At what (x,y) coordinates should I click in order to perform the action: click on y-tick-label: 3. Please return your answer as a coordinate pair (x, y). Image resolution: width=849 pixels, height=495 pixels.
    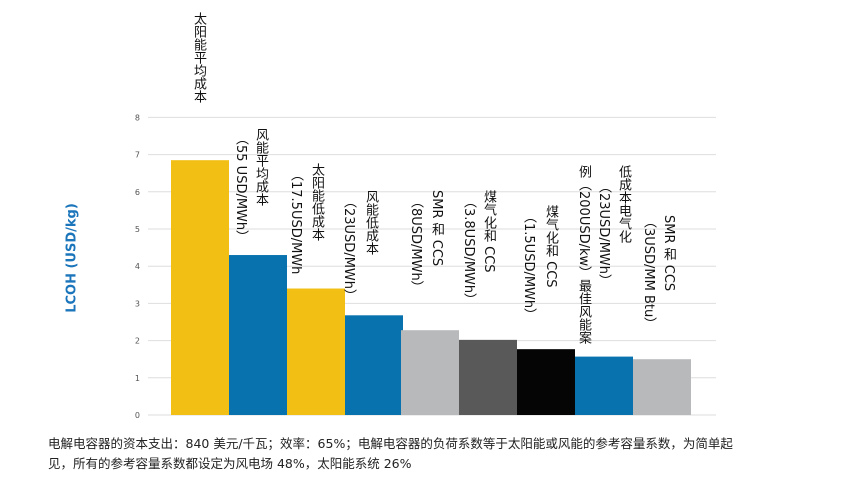
    Looking at the image, I should click on (137, 303).